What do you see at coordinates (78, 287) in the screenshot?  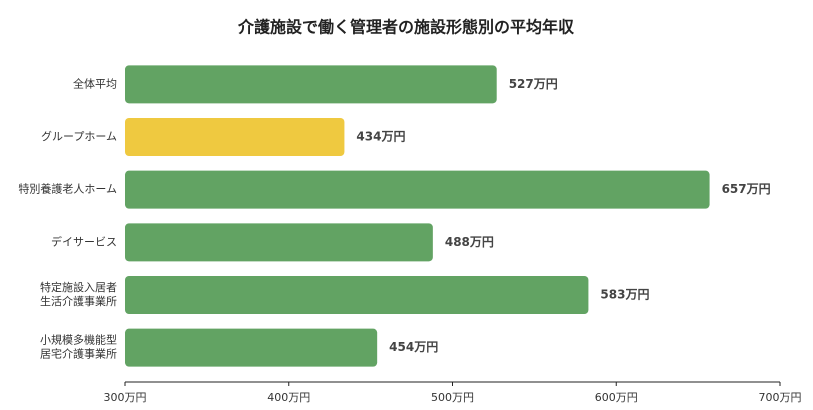 I see `y-tick-label: 特定施設入居者` at bounding box center [78, 287].